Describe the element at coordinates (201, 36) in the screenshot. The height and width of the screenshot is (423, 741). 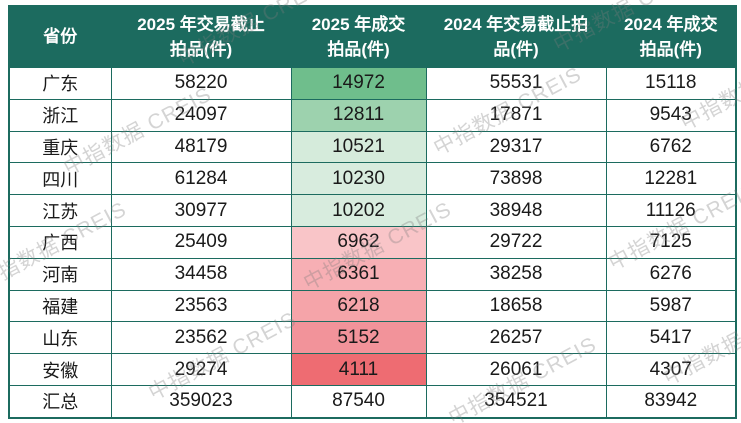
I see `header-2025-listed: 2025 年交易截止 拍品(件)` at that location.